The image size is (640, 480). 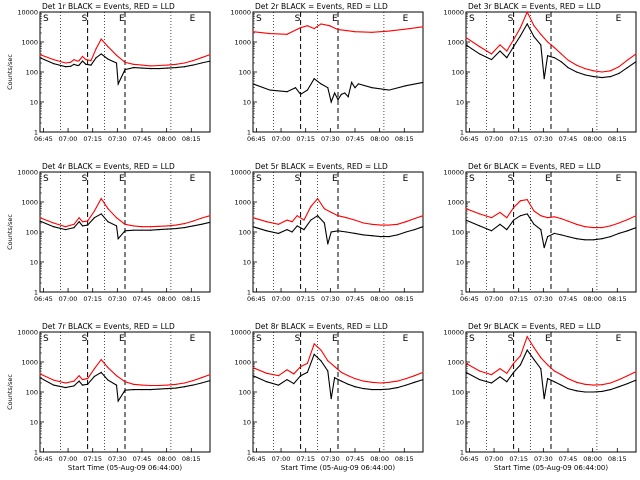 What do you see at coordinates (460, 263) in the screenshot?
I see `y-tick-label: 10` at bounding box center [460, 263].